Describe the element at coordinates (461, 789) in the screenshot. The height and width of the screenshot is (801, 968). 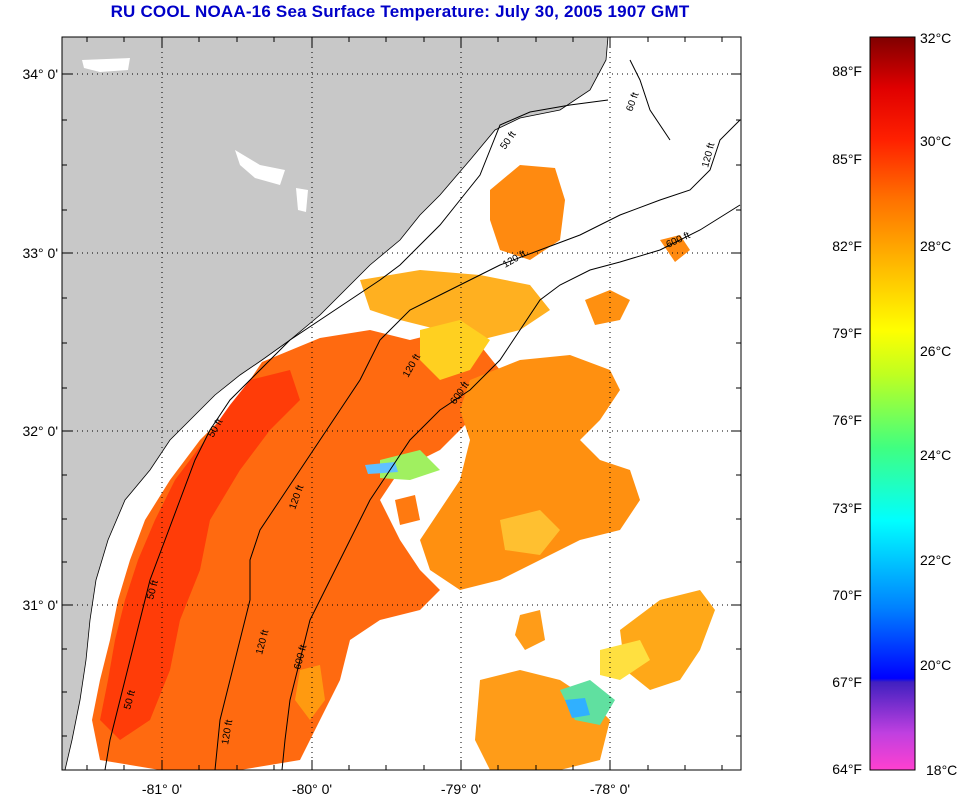
I see `lon-label: -79° 0'` at that location.